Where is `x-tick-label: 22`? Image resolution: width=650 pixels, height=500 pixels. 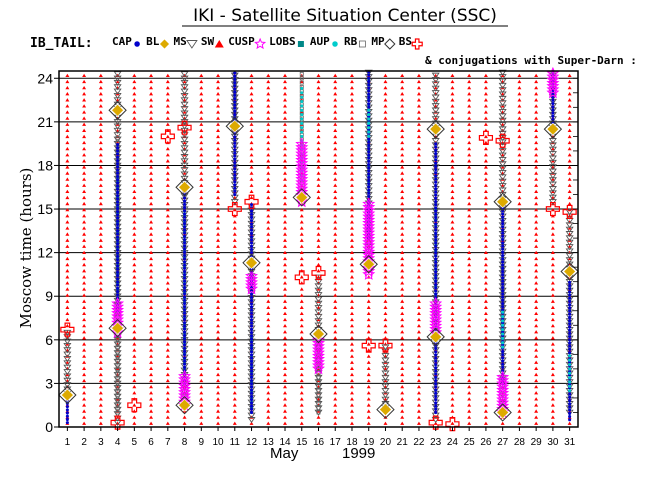
x-tick-label: 22 is located at coordinates (419, 442).